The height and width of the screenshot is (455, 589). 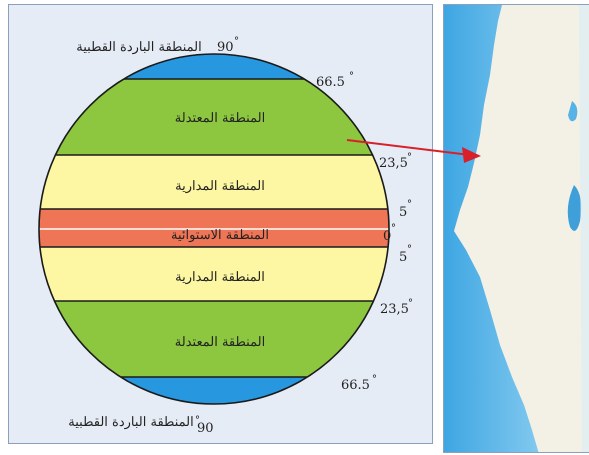 I want to click on lat-north-arctic: 66.5, so click(x=330, y=82).